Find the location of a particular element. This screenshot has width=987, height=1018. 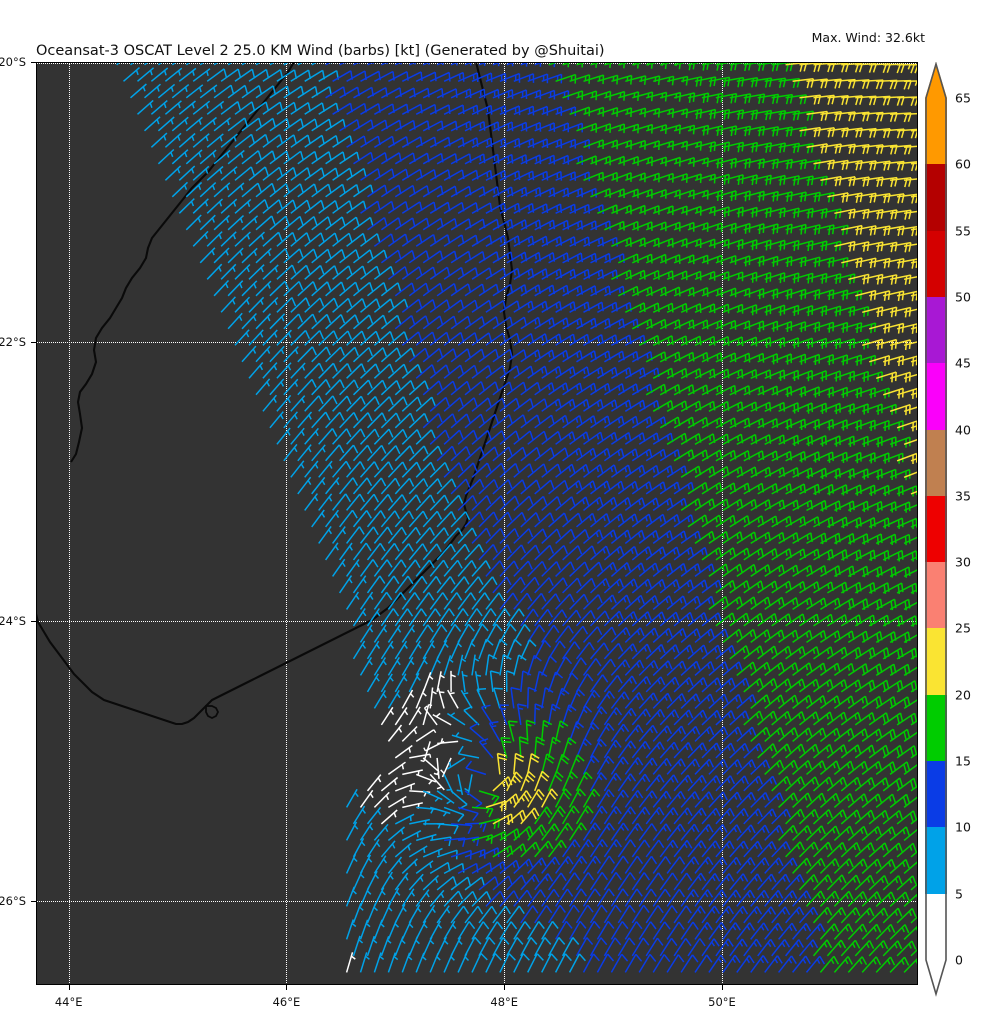

gridline-vertical is located at coordinates (505, 523).